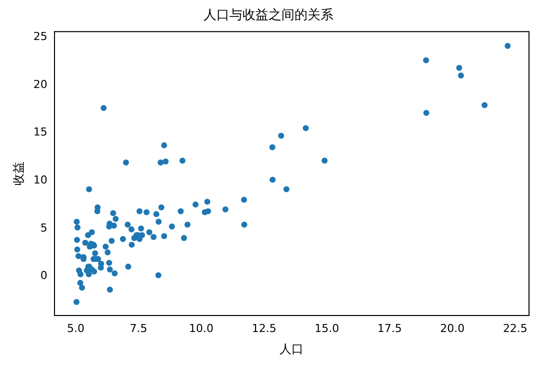  What do you see at coordinates (40, 180) in the screenshot?
I see `y-tick-label: 10` at bounding box center [40, 180].